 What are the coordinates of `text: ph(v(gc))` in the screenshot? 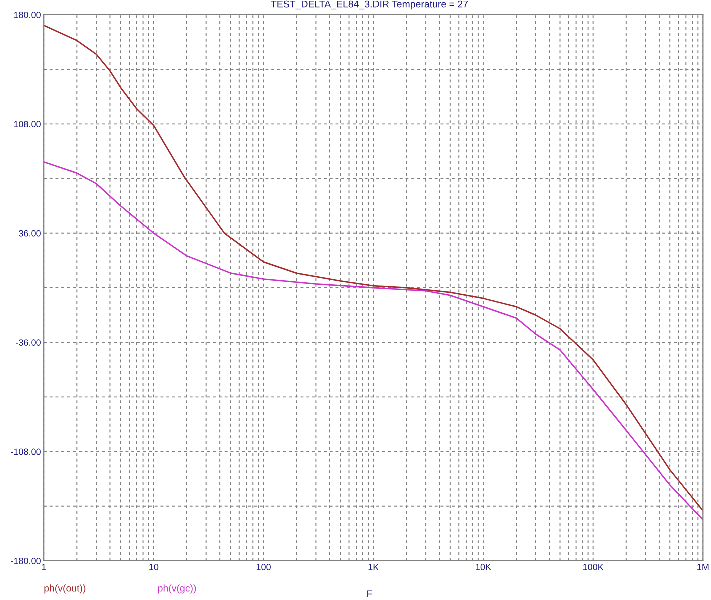 It's located at (177, 589).